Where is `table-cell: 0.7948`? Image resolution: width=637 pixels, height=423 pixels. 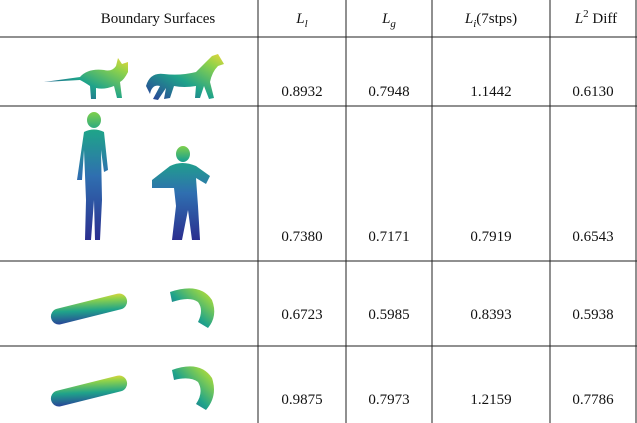 table-cell: 0.7948 is located at coordinates (388, 92).